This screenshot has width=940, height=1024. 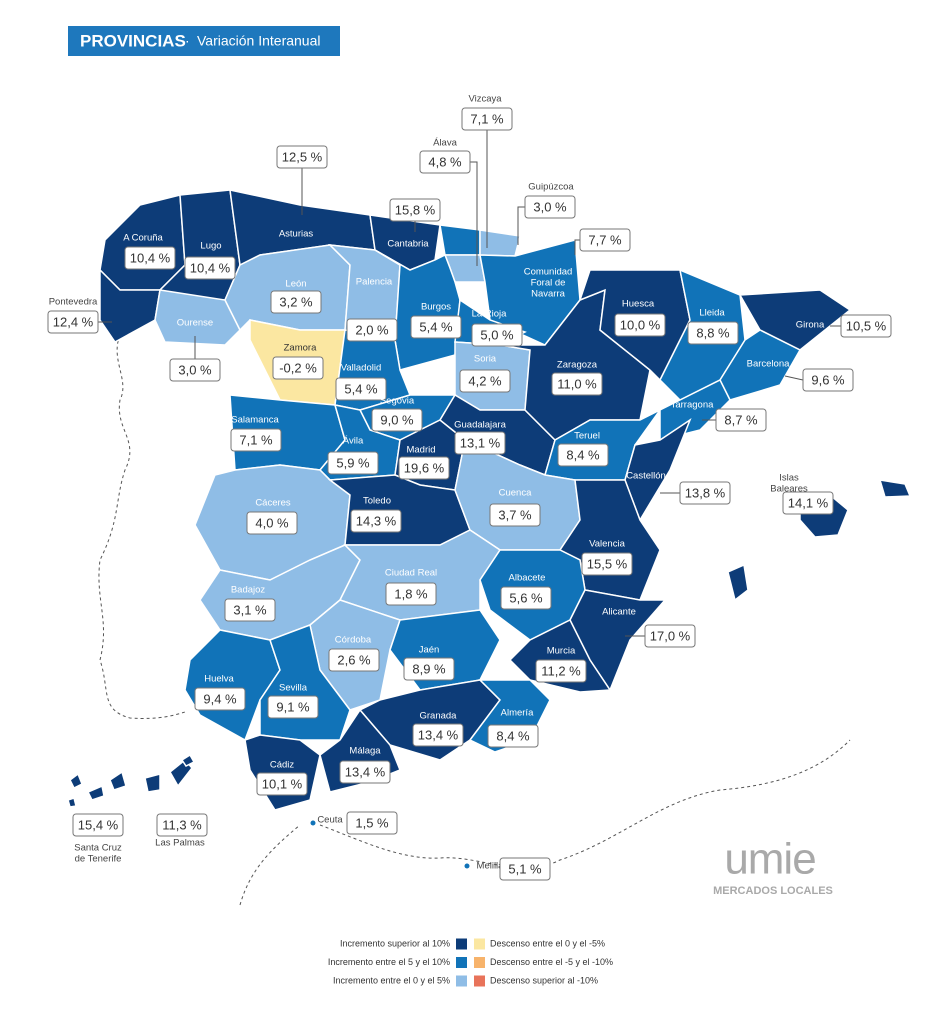 What do you see at coordinates (547, 943) in the screenshot?
I see `legend-label: Descenso entre el 0 y el -5%` at bounding box center [547, 943].